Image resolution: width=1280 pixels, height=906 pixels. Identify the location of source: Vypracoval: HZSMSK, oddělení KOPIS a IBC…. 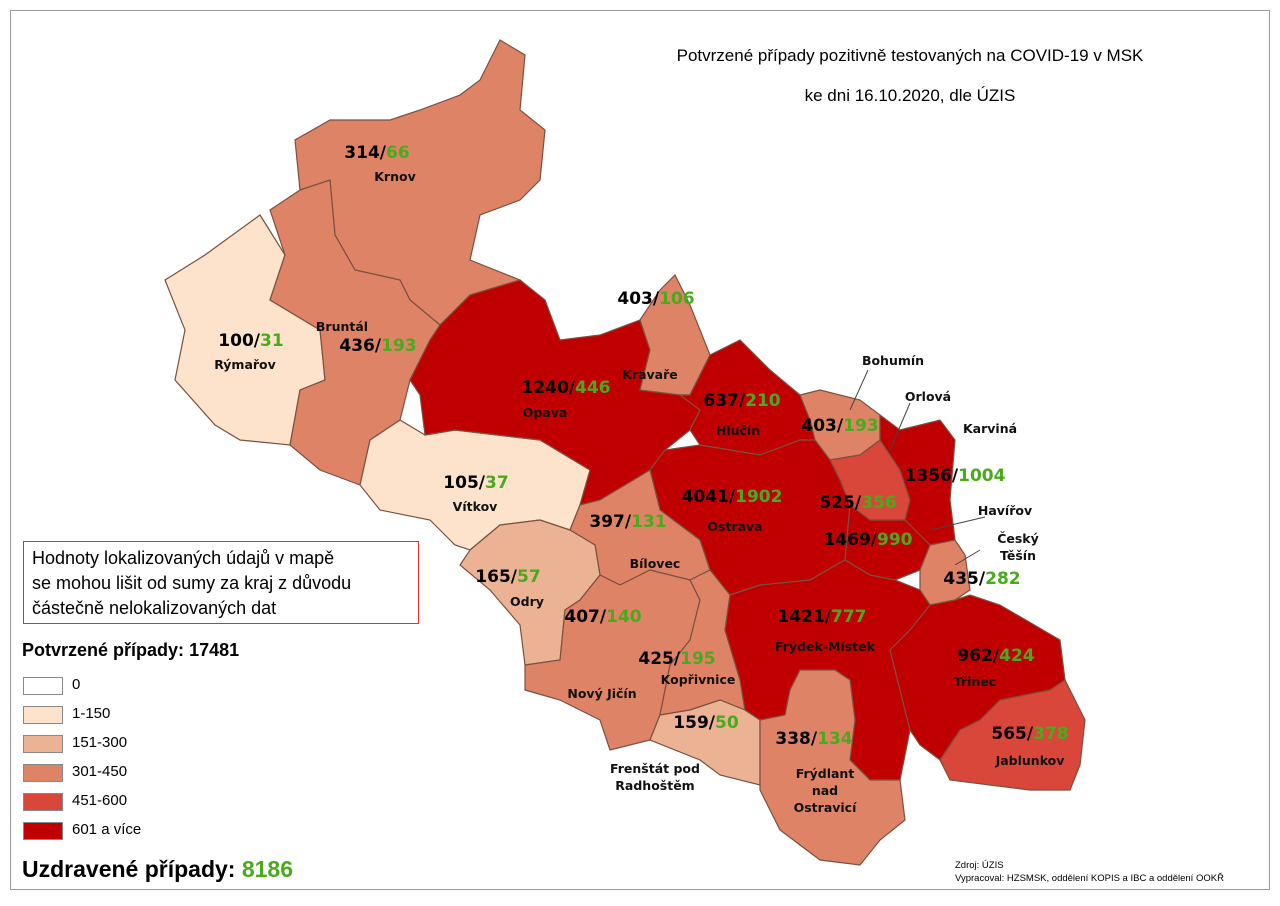
(1089, 878).